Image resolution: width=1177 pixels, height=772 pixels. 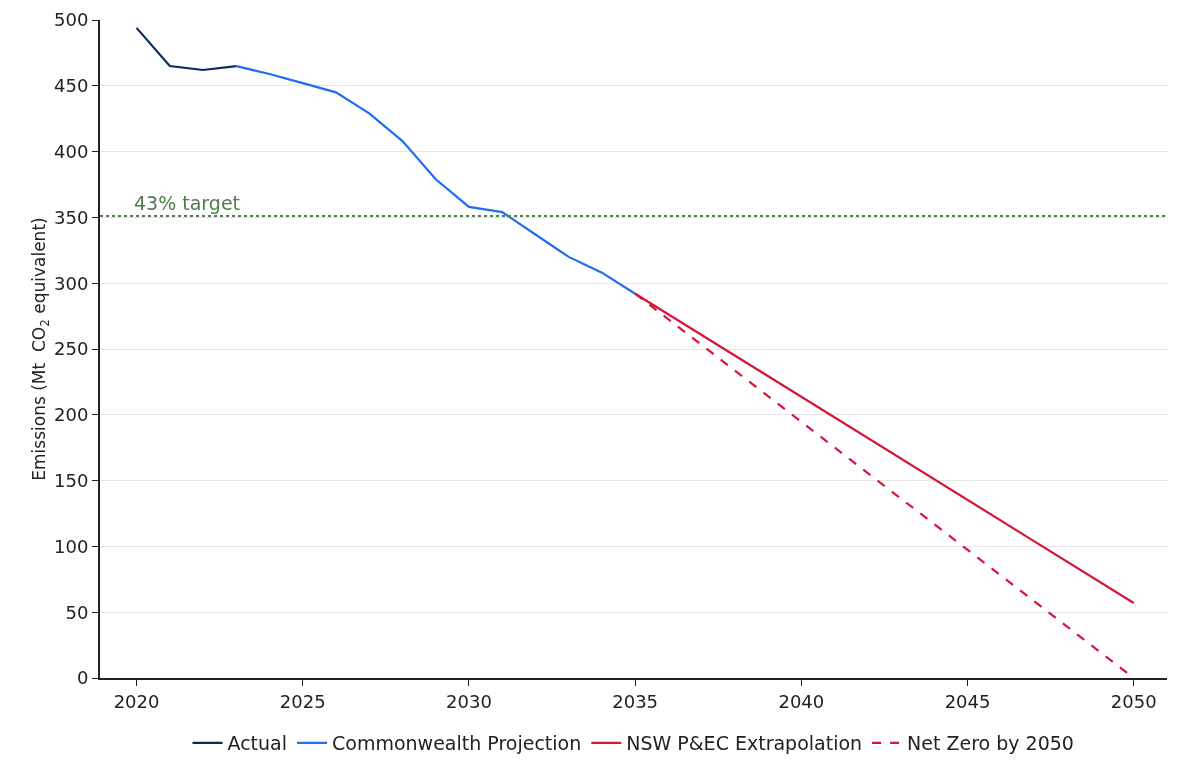 What do you see at coordinates (71, 546) in the screenshot?
I see `y-tick-label: 100` at bounding box center [71, 546].